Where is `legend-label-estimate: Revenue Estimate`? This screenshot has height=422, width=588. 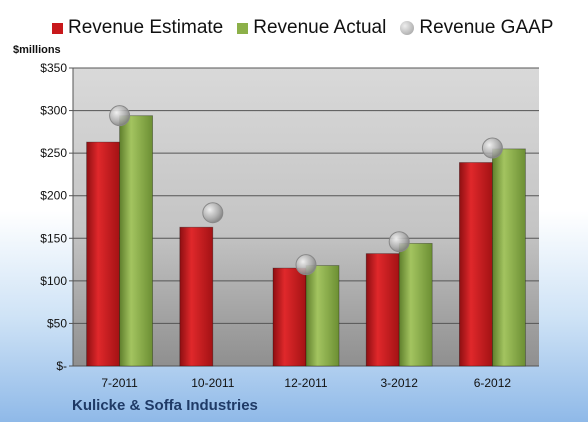 legend-label-estimate: Revenue Estimate is located at coordinates (146, 27).